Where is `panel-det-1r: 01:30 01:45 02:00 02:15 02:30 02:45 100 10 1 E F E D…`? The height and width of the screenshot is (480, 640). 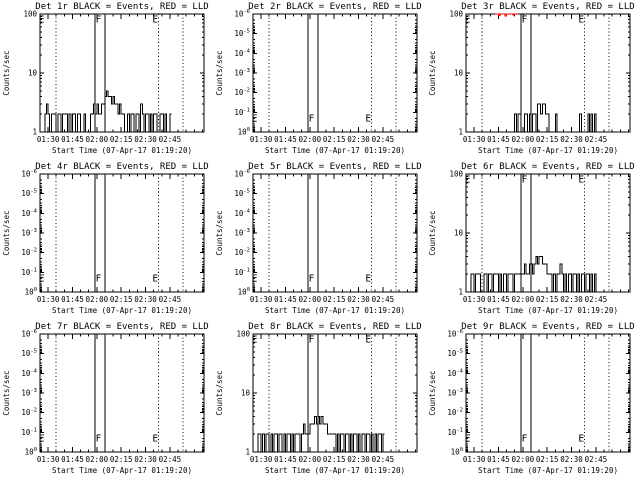 panel-det-1r: 01:30 01:45 02:00 02:15 02:30 02:45 100 10 1 E F E D… is located at coordinates (106, 80).